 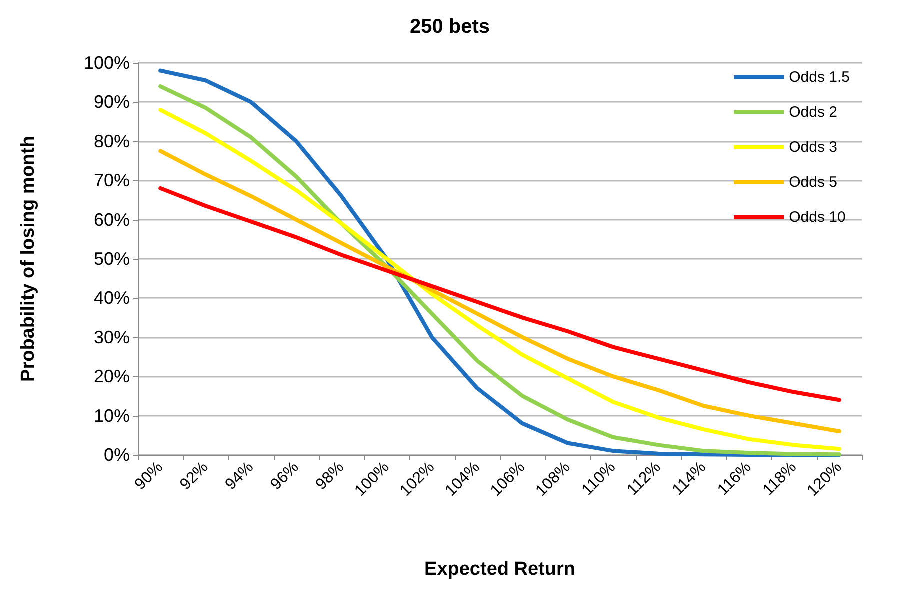 I want to click on x-tick-label: 92%, so click(x=194, y=476).